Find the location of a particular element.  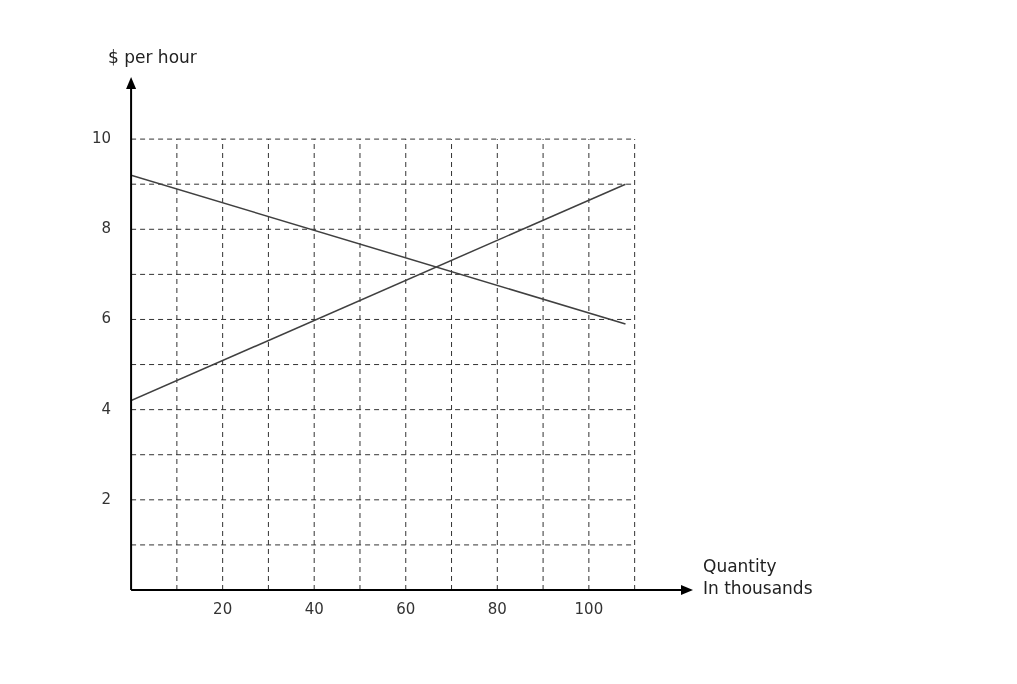

y-tick-label: 8 is located at coordinates (106, 228).